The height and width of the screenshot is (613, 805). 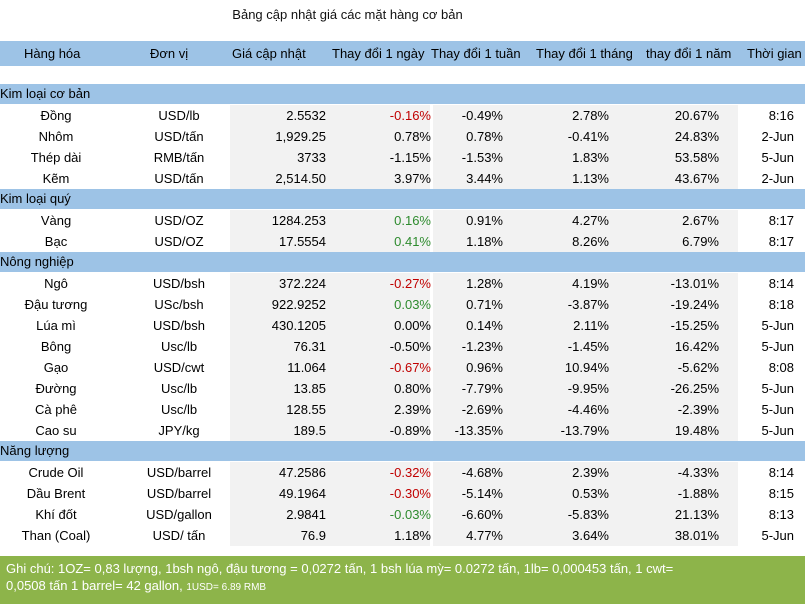 What do you see at coordinates (402, 262) in the screenshot?
I see `category-header: Nông nghiệp` at bounding box center [402, 262].